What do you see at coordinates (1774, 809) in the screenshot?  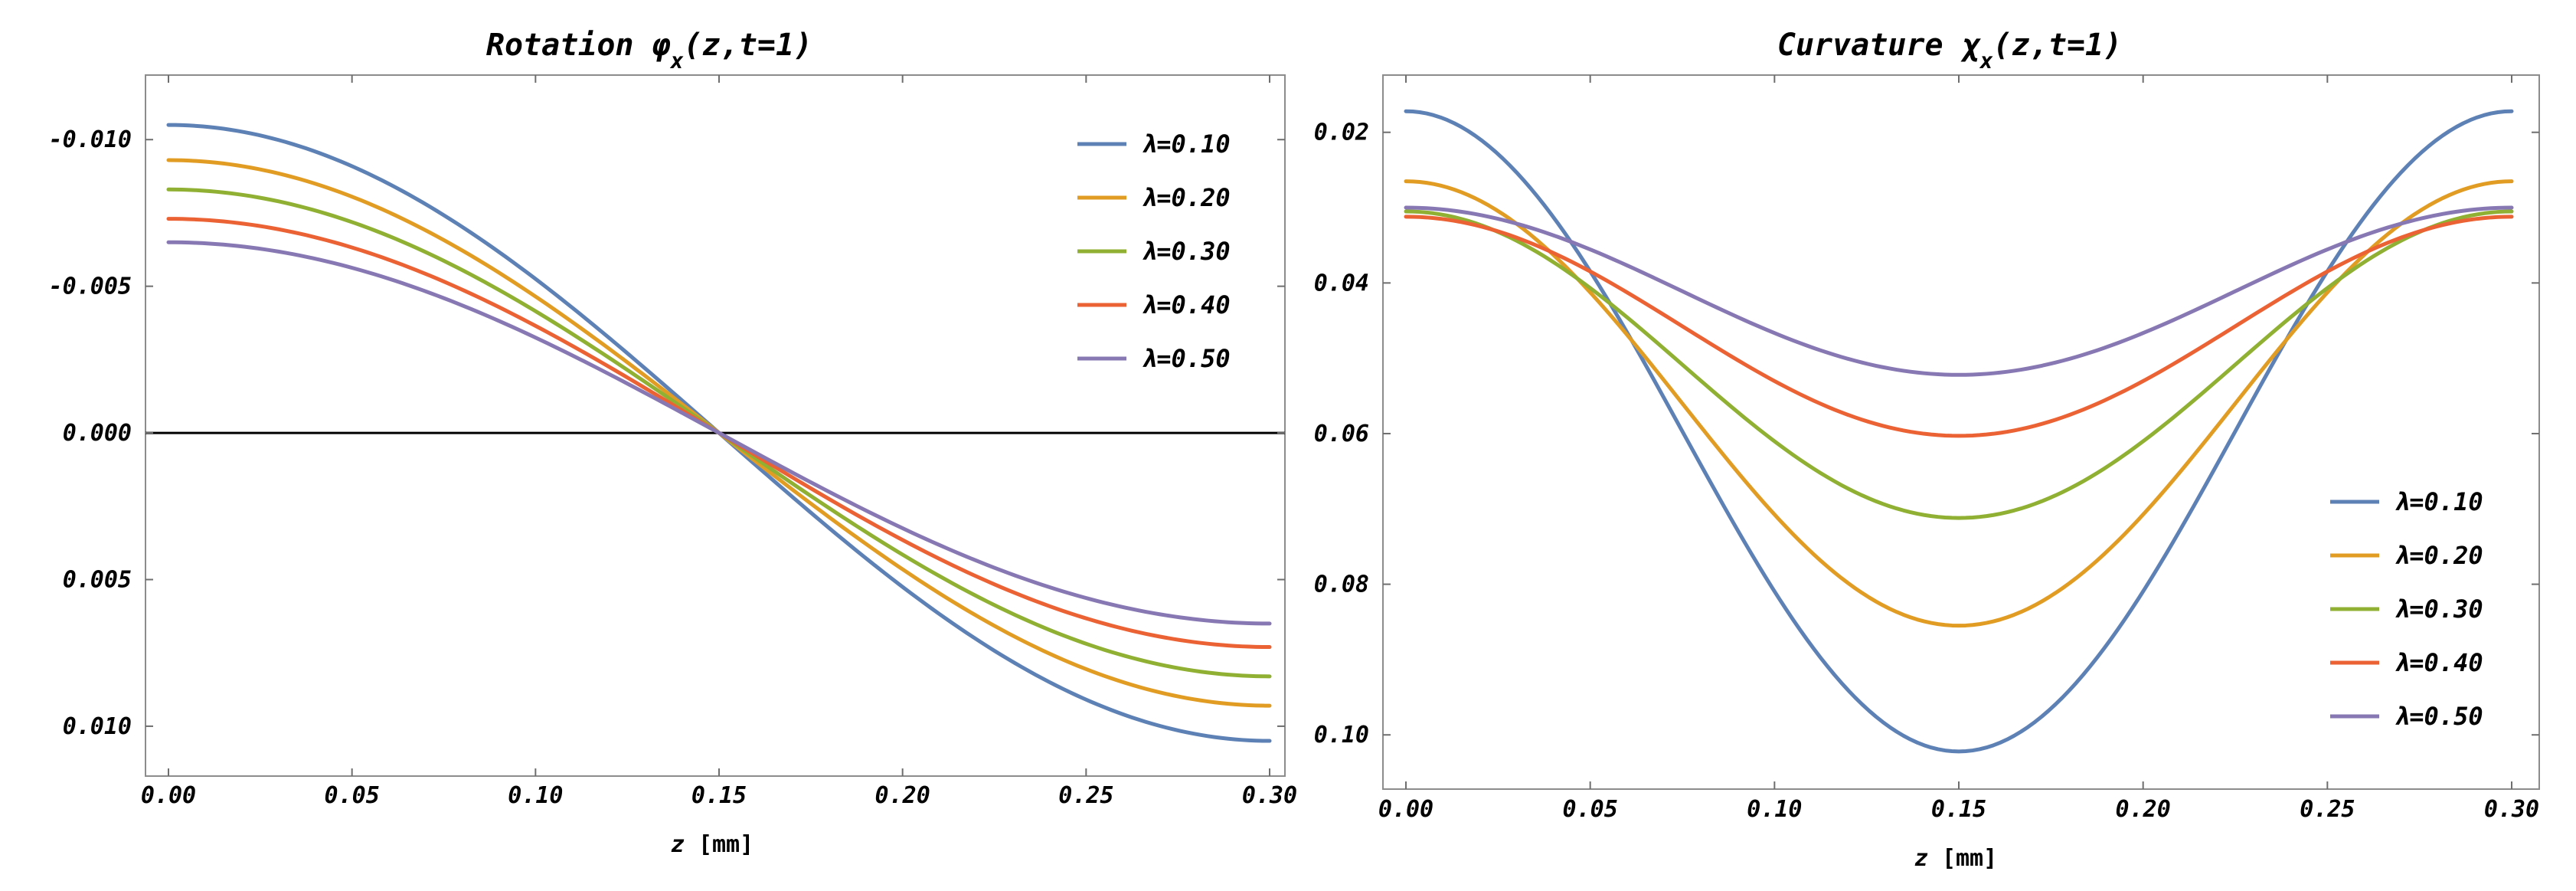 I see `curvature-x-tick-label: 0.10` at bounding box center [1774, 809].